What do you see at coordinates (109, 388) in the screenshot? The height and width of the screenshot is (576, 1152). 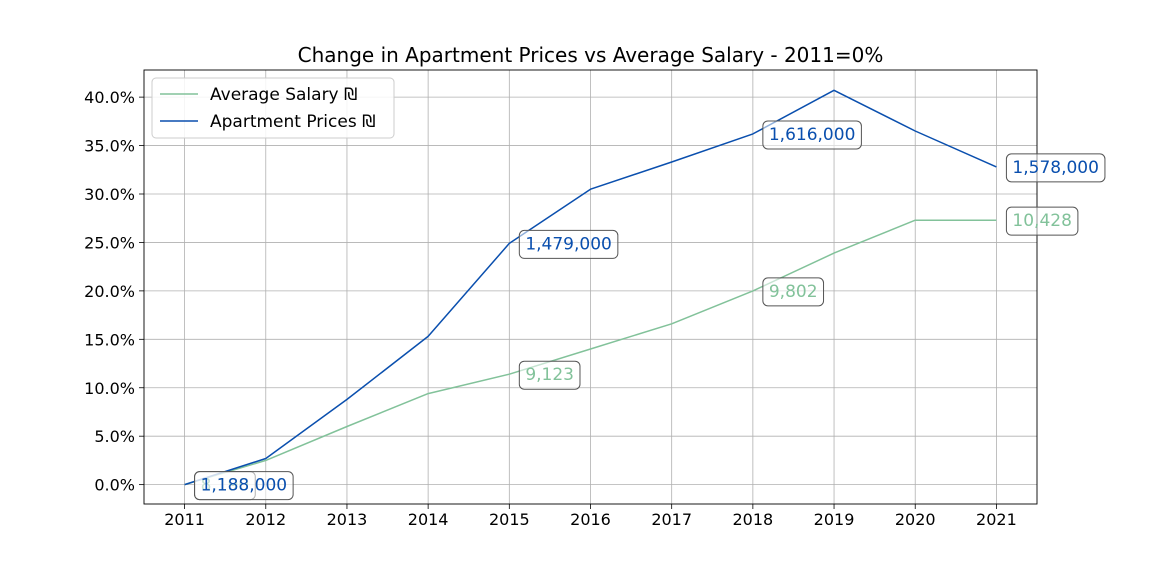 I see `y-tick-label: 10.0%` at bounding box center [109, 388].